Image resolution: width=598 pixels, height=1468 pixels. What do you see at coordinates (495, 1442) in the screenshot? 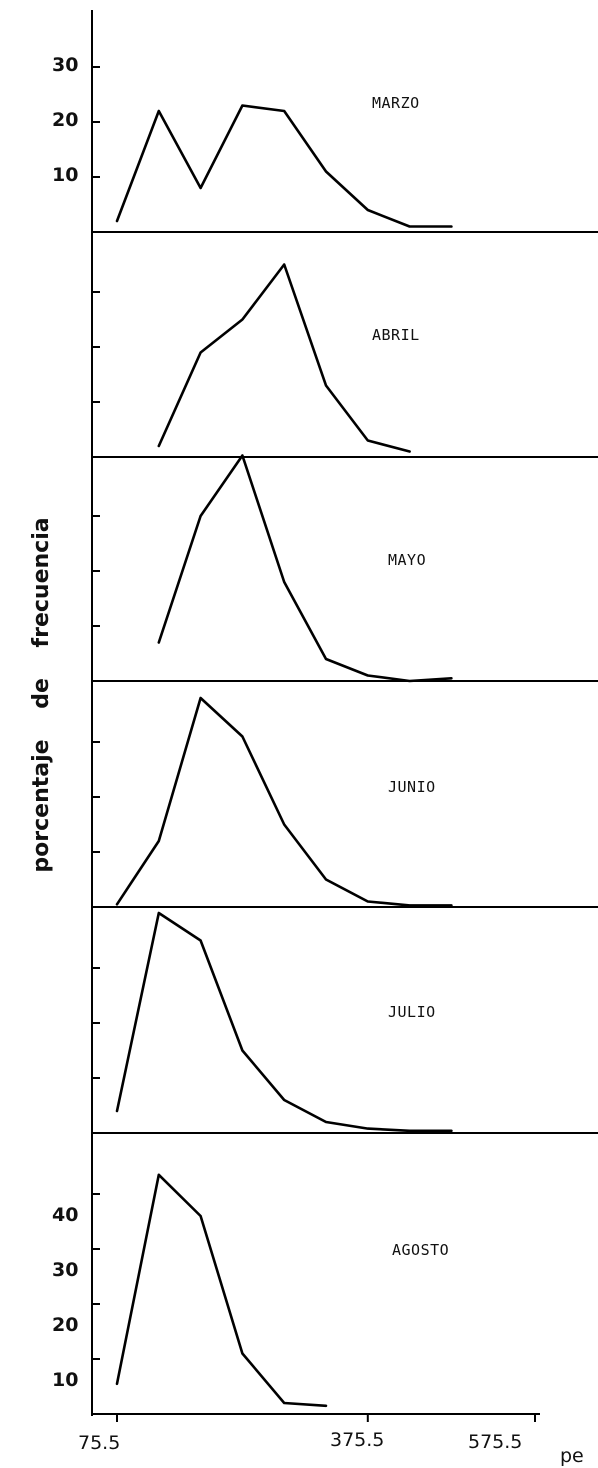
I see `x-tick-label: 575.5` at bounding box center [495, 1442].